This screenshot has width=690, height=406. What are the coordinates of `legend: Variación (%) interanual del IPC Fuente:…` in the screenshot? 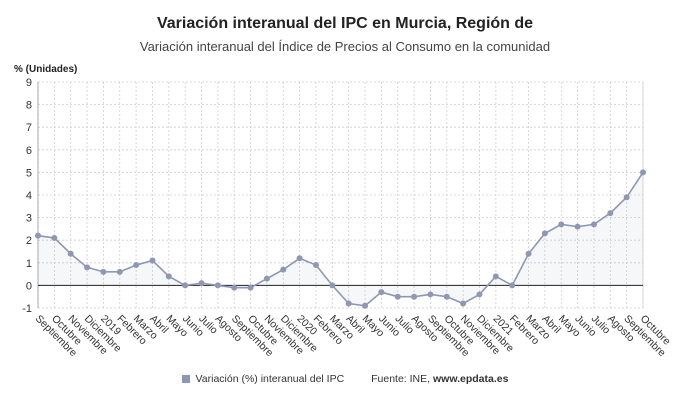 It's located at (345, 379).